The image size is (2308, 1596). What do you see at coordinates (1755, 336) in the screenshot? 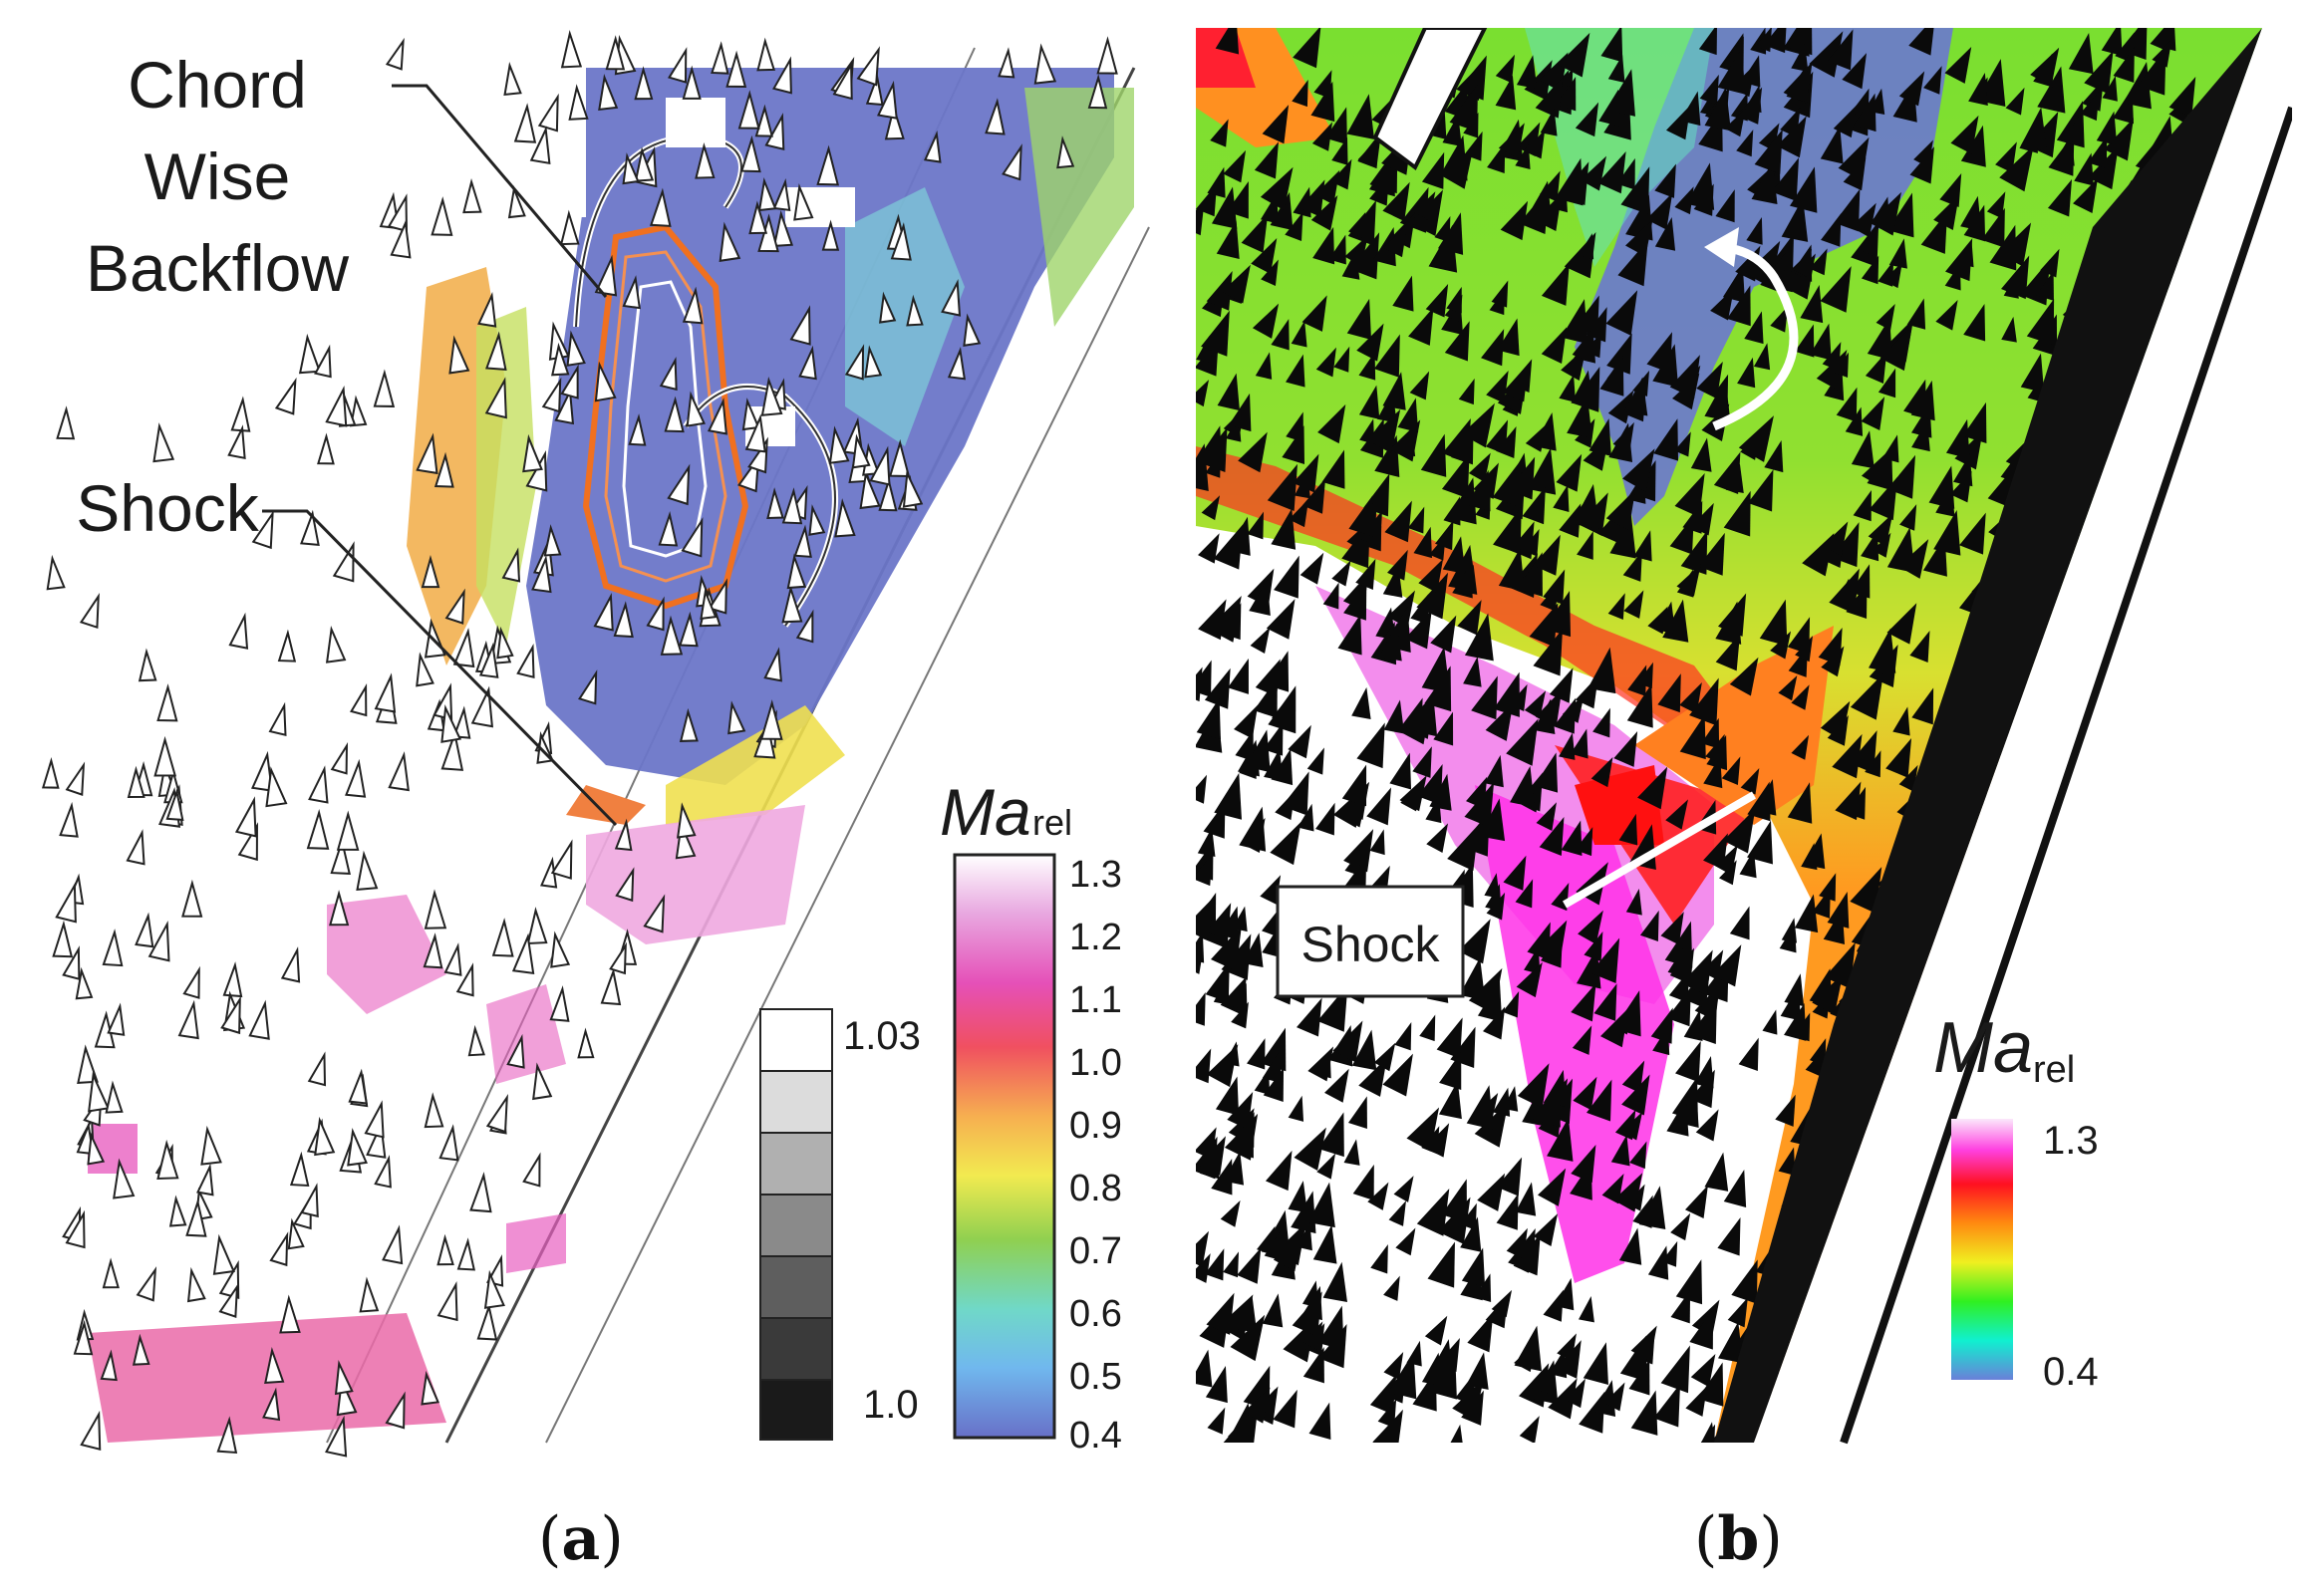
I see `backflow-arrow-b` at bounding box center [1755, 336].